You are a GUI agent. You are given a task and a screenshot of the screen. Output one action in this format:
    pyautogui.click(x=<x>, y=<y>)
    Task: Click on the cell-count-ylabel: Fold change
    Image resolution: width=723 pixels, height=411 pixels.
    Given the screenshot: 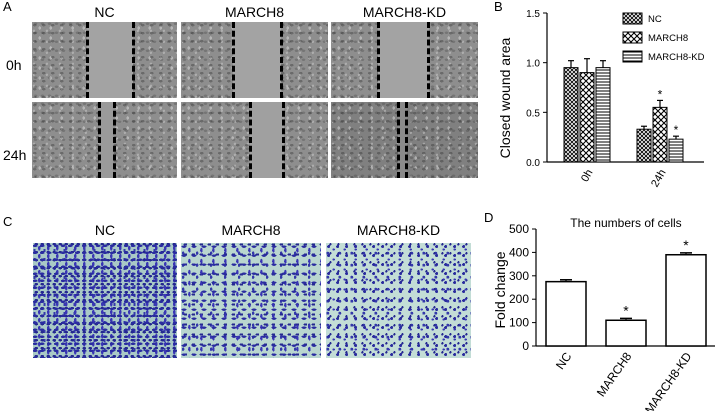 What is the action you would take?
    pyautogui.click(x=500, y=289)
    